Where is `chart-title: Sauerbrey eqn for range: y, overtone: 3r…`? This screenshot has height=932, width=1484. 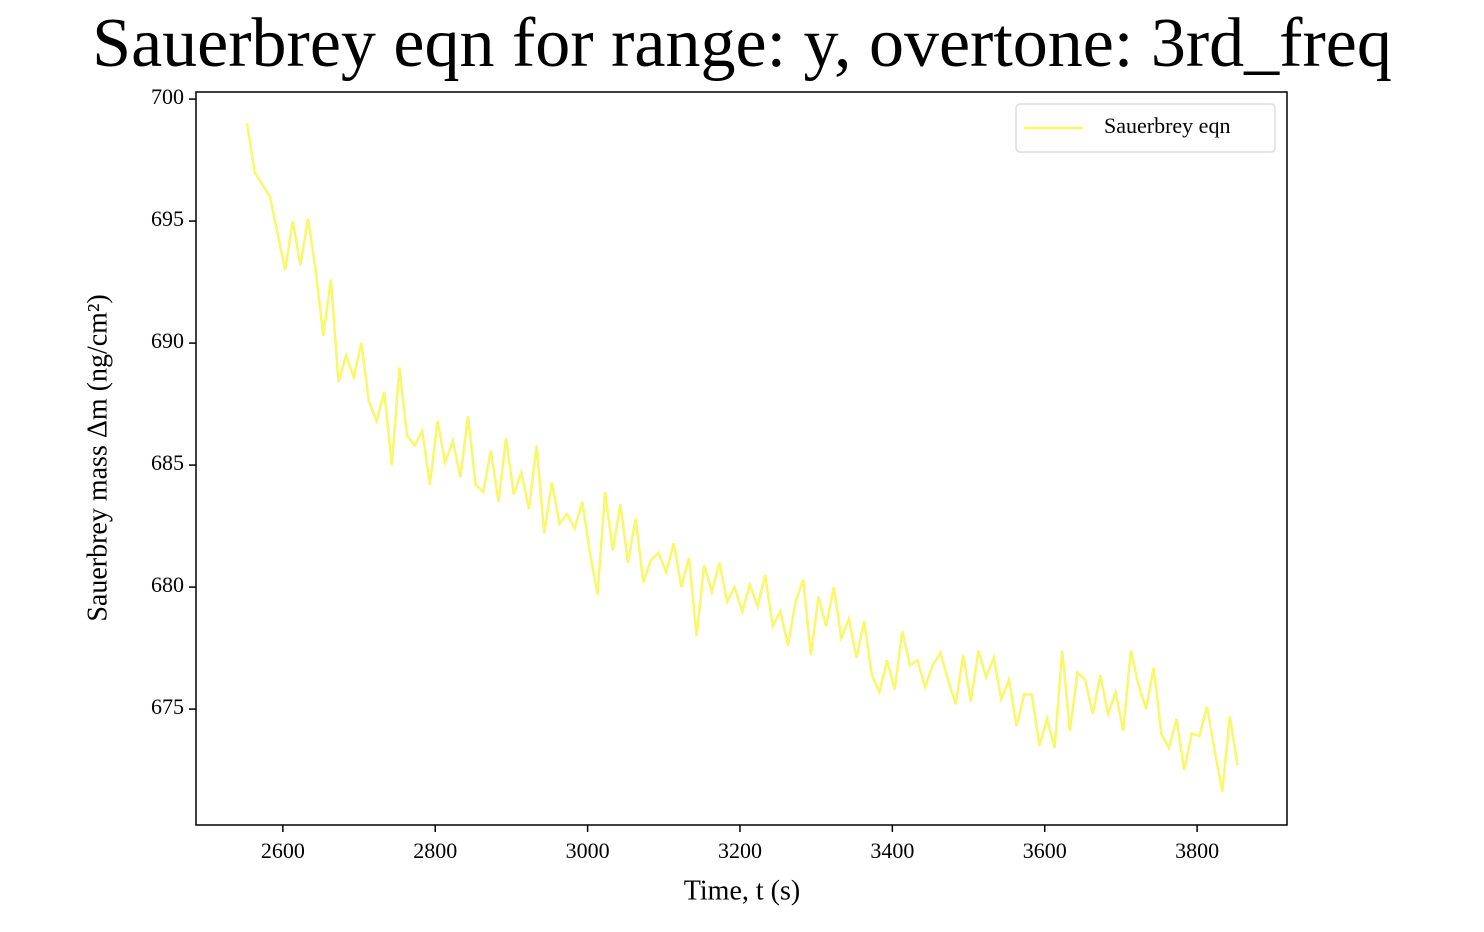
chart-title: Sauerbrey eqn for range: y, overtone: 3r… is located at coordinates (742, 43).